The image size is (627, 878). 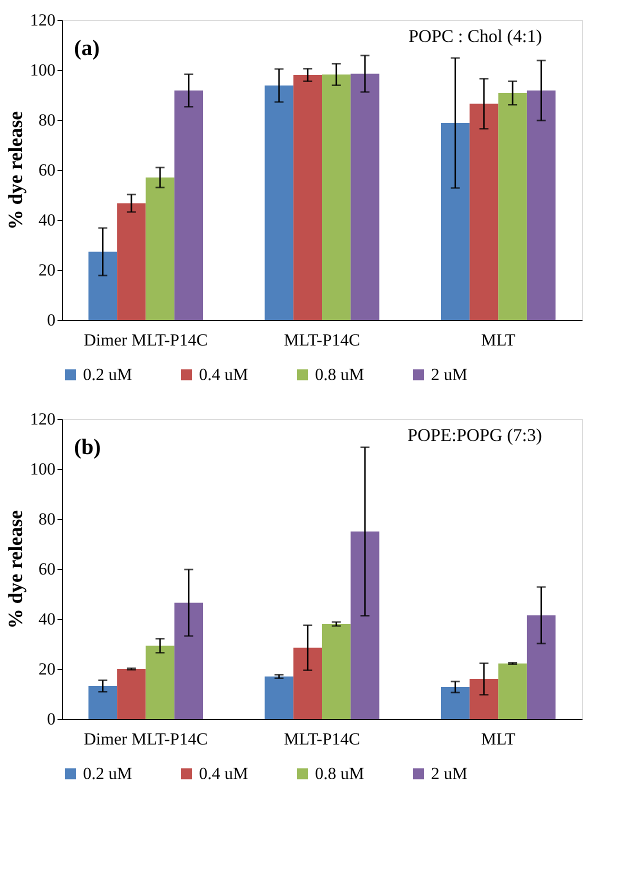 What do you see at coordinates (87, 47) in the screenshot?
I see `annotation: (a)` at bounding box center [87, 47].